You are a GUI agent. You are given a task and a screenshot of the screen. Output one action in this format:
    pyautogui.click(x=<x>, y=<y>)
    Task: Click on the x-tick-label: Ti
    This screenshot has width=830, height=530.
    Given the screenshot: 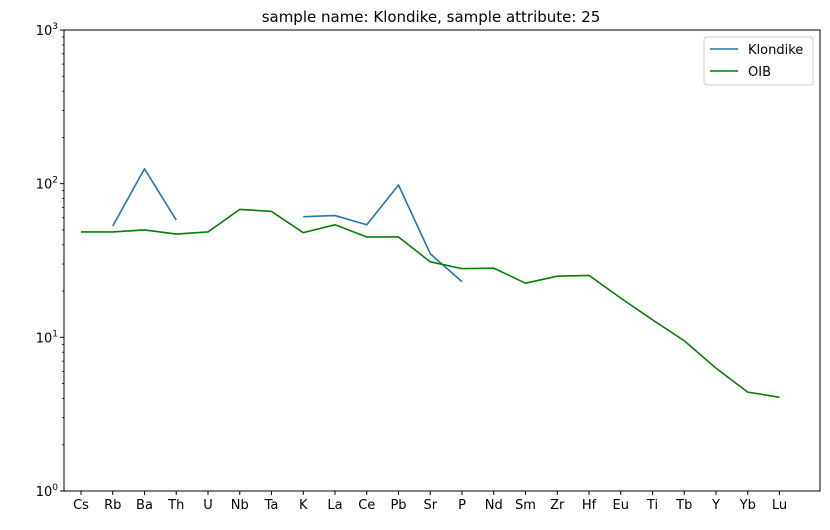 What is the action you would take?
    pyautogui.click(x=652, y=505)
    